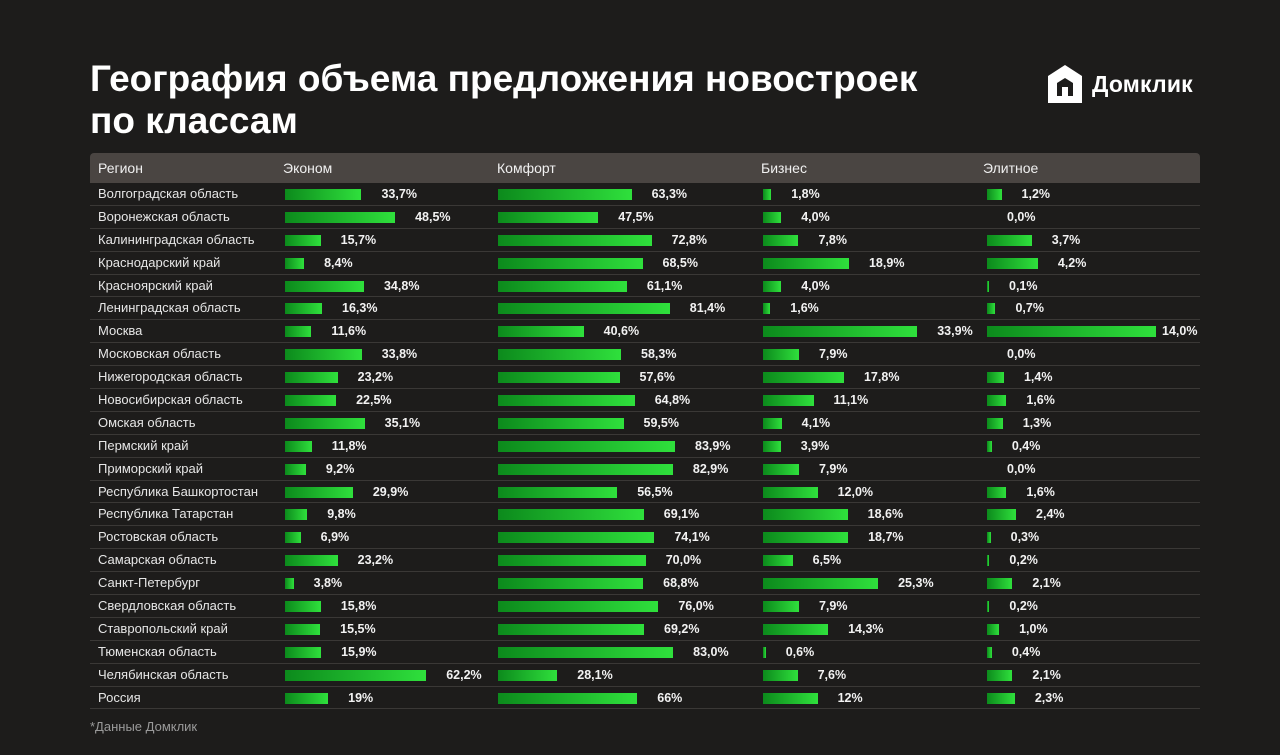  Describe the element at coordinates (621, 331) in the screenshot. I see `value-label: 40,6%` at that location.